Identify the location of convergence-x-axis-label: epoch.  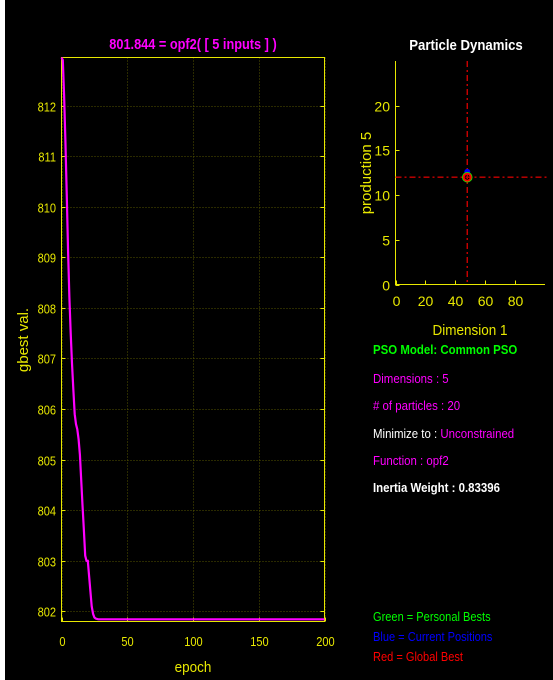
(193, 667).